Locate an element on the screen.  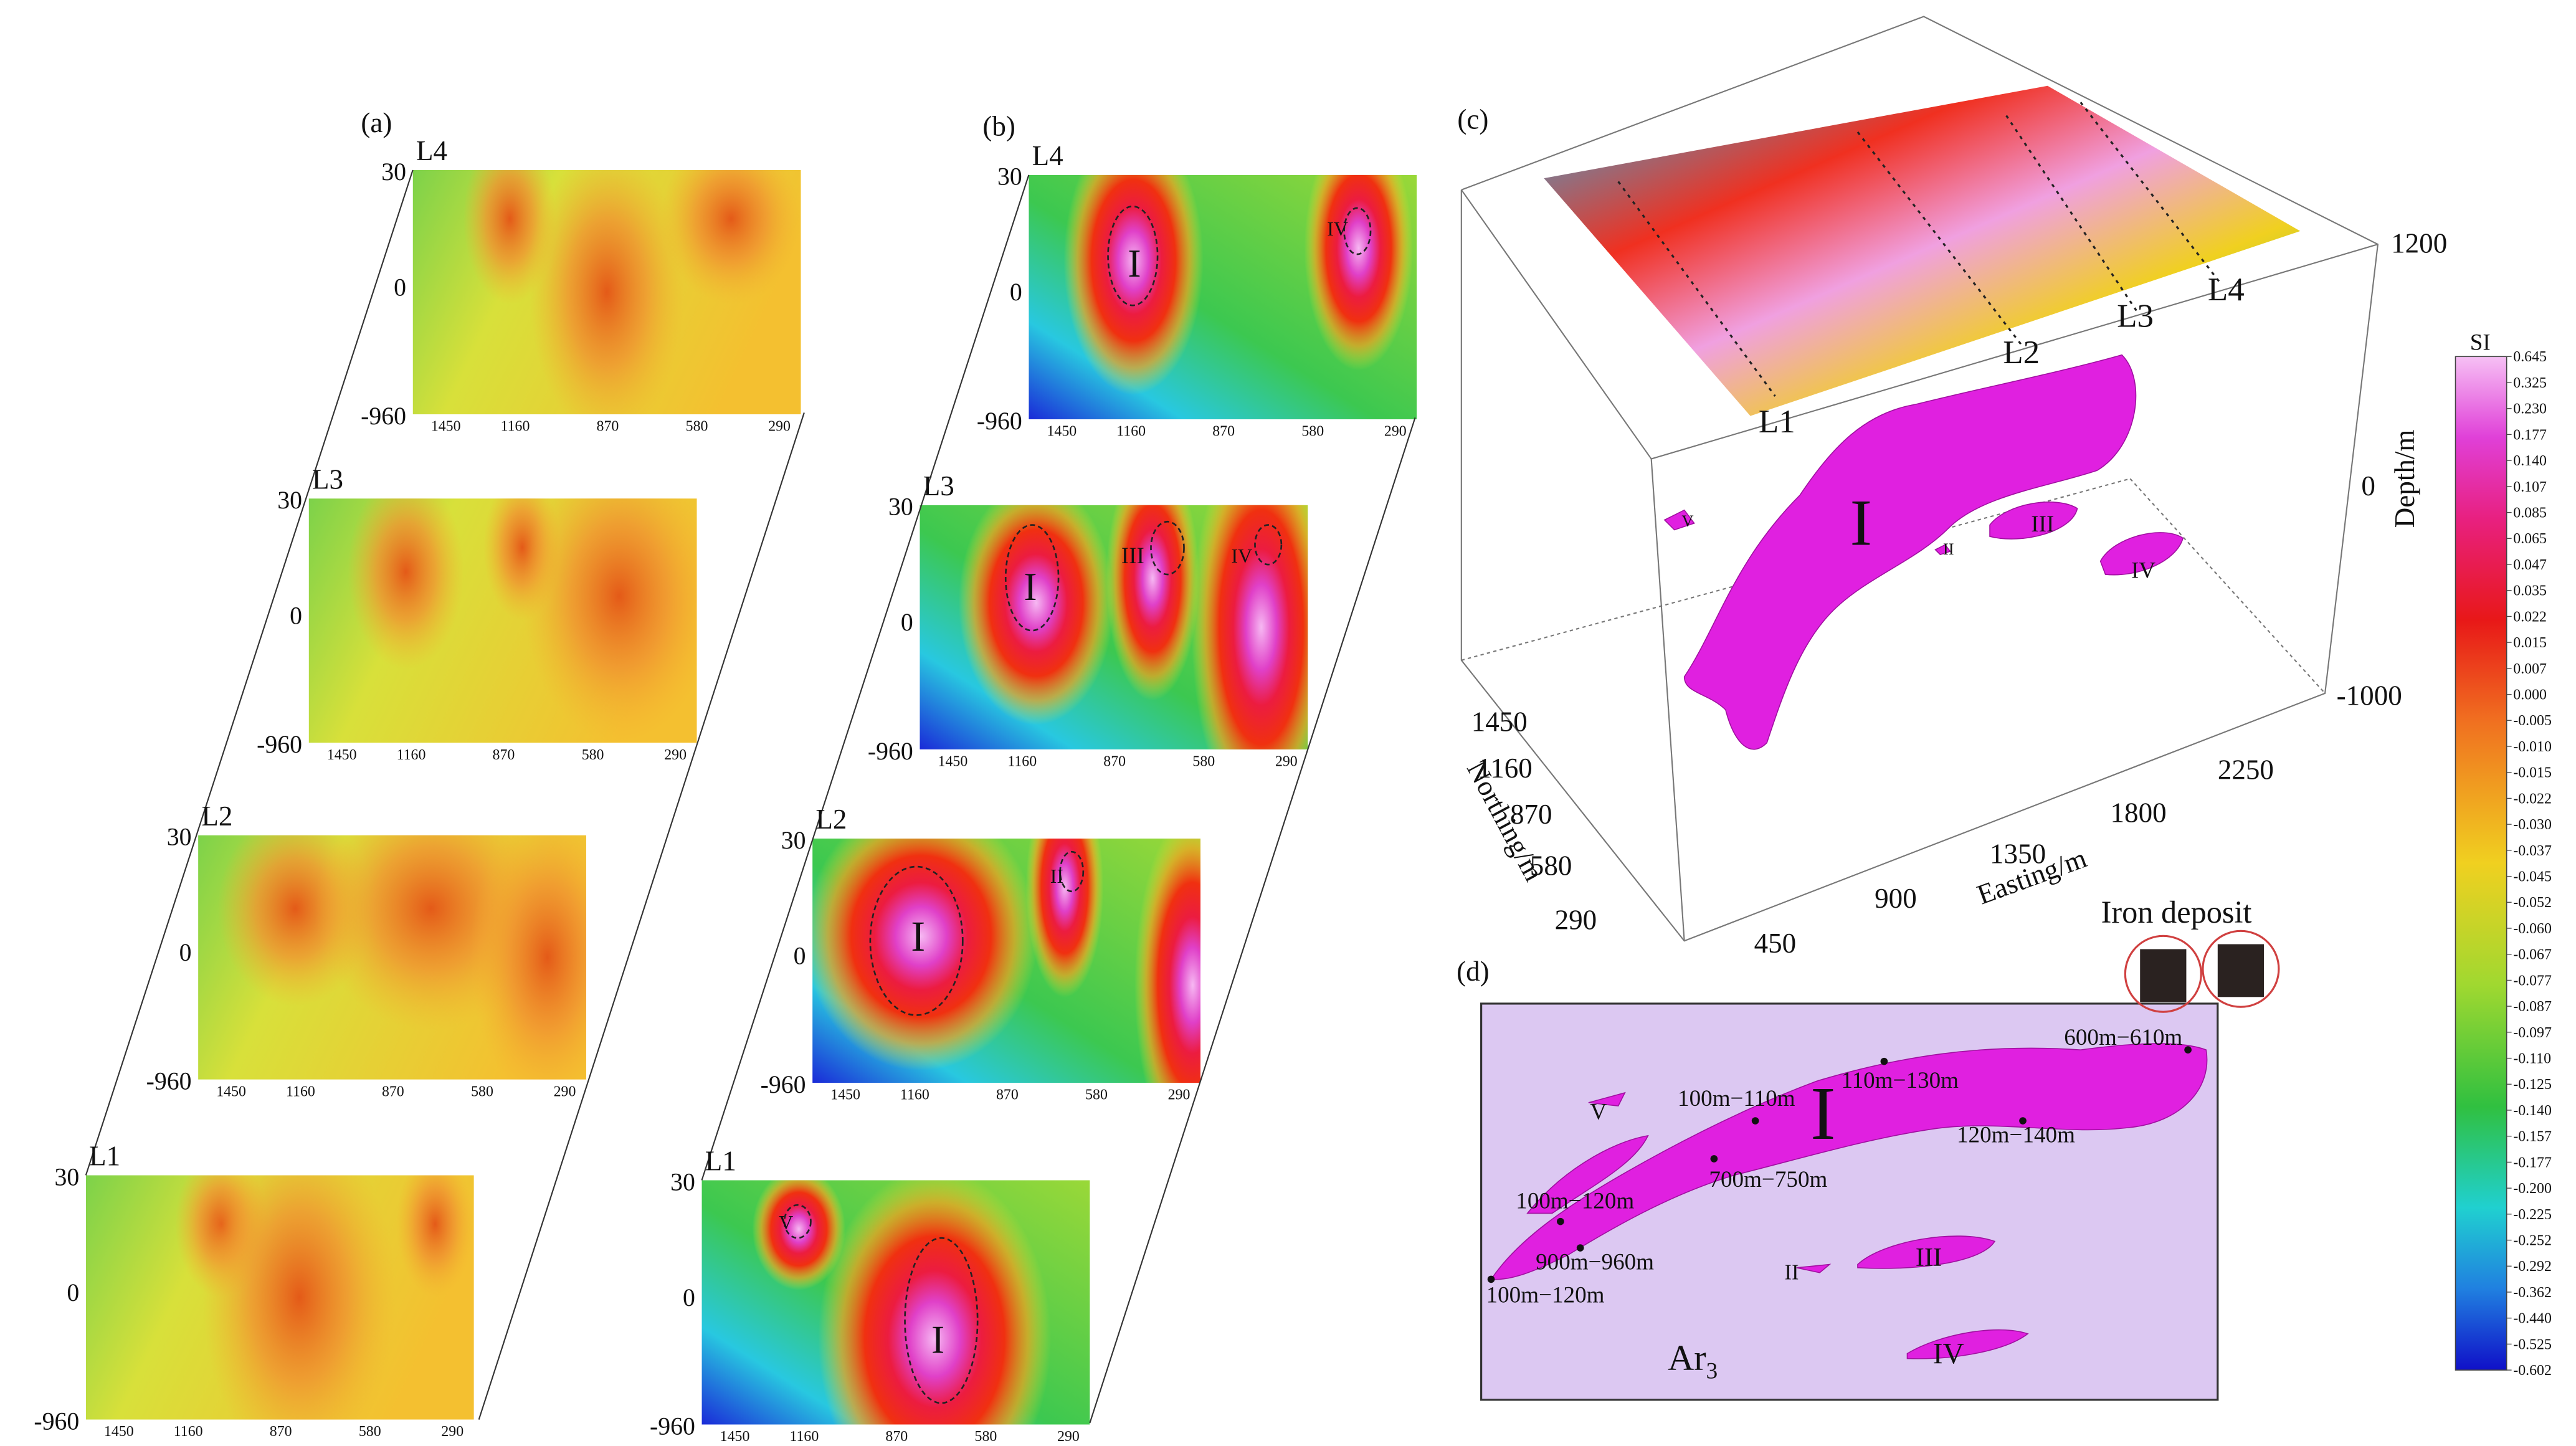
unit-subscript: 3 is located at coordinates (1712, 1371).